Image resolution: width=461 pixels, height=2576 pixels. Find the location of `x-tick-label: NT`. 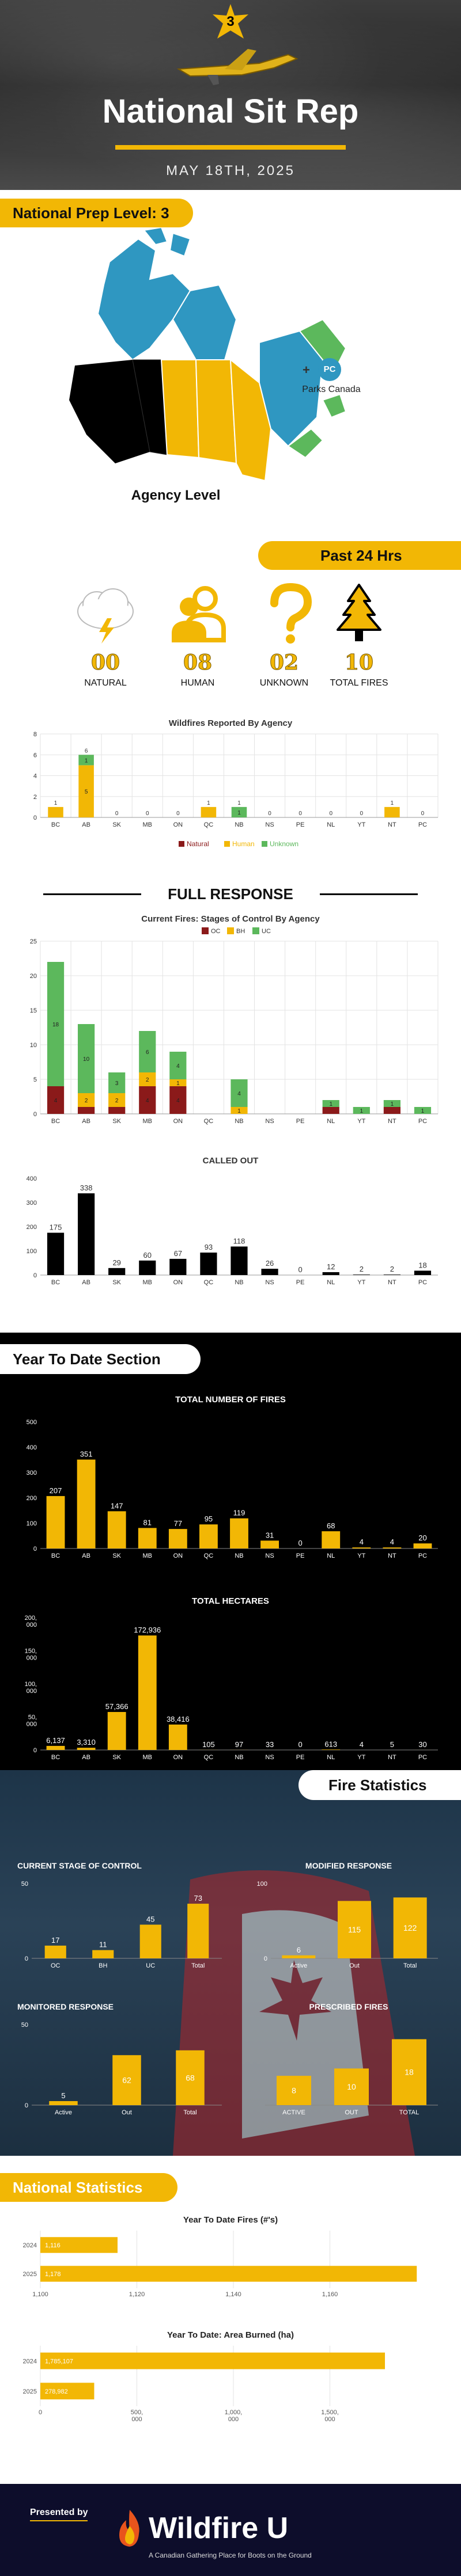

x-tick-label: NT is located at coordinates (392, 1758).